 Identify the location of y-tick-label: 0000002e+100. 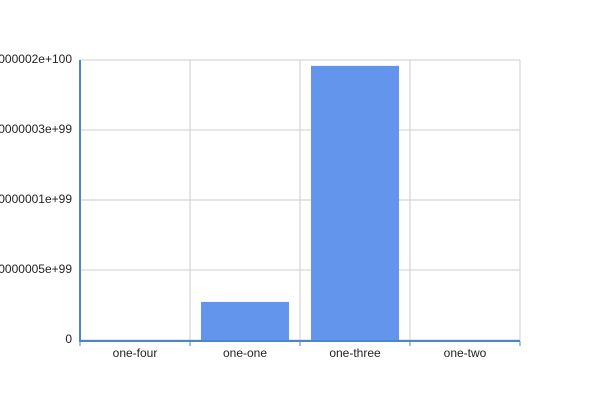
(36, 59).